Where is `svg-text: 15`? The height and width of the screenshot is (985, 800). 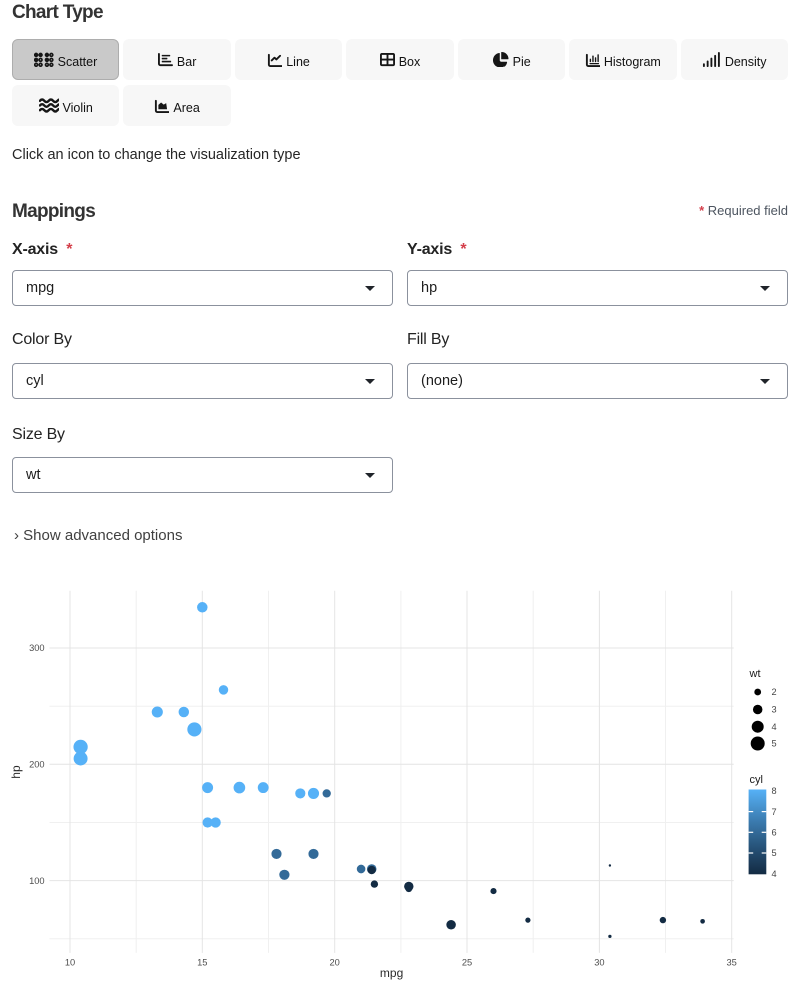 svg-text: 15 is located at coordinates (202, 963).